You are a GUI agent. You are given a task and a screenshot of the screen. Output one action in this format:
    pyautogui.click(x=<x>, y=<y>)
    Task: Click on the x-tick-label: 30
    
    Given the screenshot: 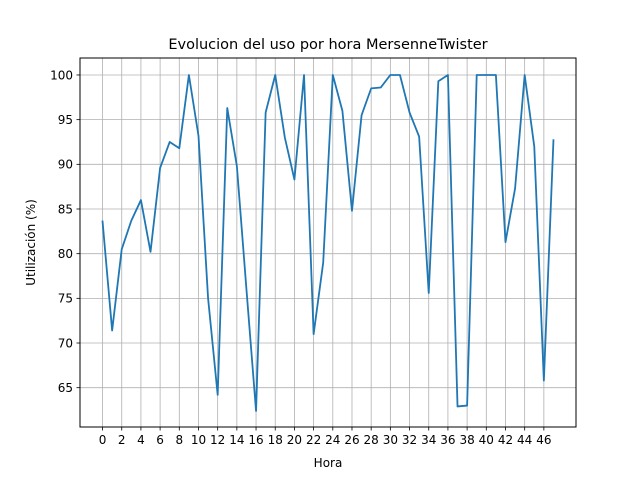 What is the action you would take?
    pyautogui.click(x=390, y=440)
    